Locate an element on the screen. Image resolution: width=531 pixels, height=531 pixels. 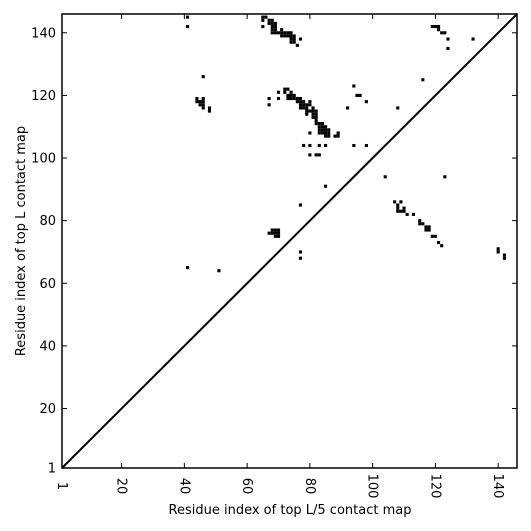
x-tick-label: 60 is located at coordinates (246, 486).